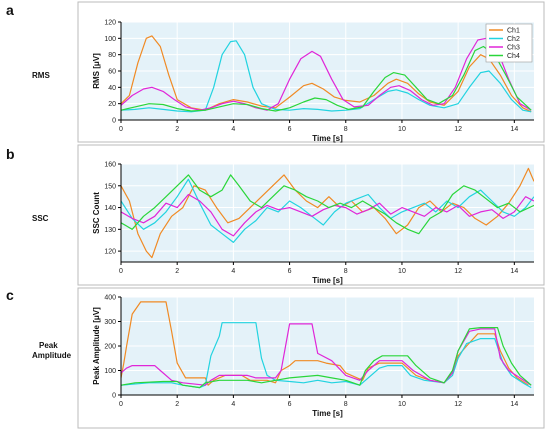 This screenshot has height=430, width=550. What do you see at coordinates (110, 186) in the screenshot?
I see `y-tick-label: 150` at bounding box center [110, 186].